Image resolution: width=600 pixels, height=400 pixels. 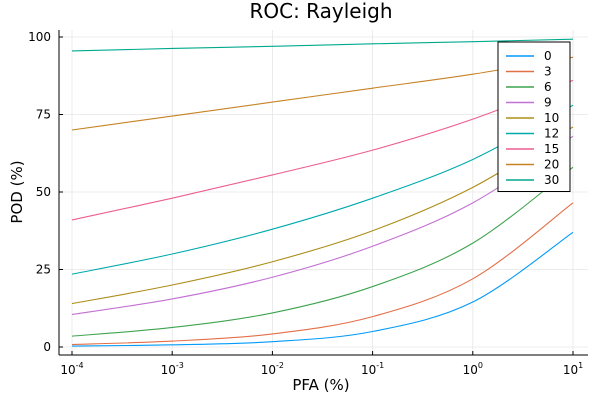 What do you see at coordinates (320, 11) in the screenshot?
I see `chart-title: ROC: Rayleigh` at bounding box center [320, 11].